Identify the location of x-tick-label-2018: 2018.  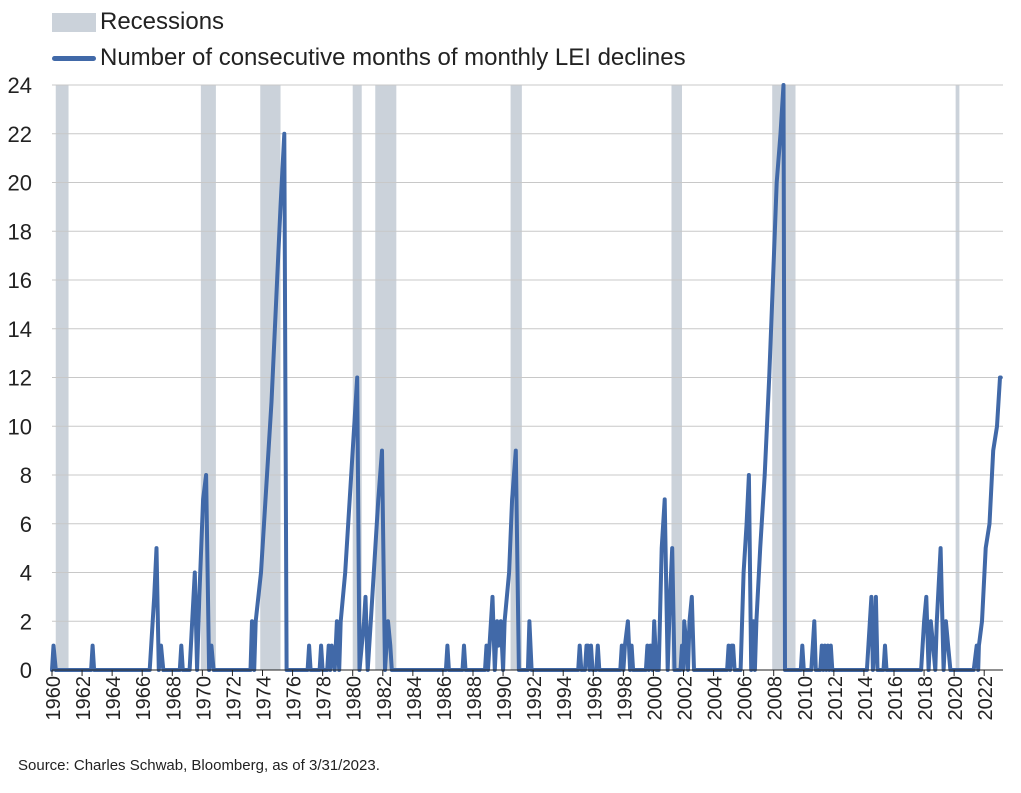
(926, 698).